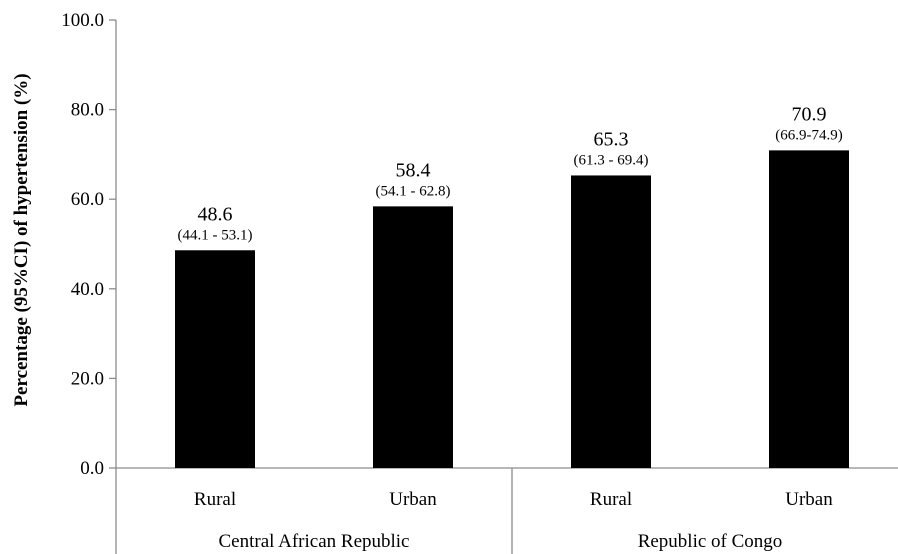 The width and height of the screenshot is (898, 554). Describe the element at coordinates (413, 170) in the screenshot. I see `bar-value-label: 58.4` at that location.